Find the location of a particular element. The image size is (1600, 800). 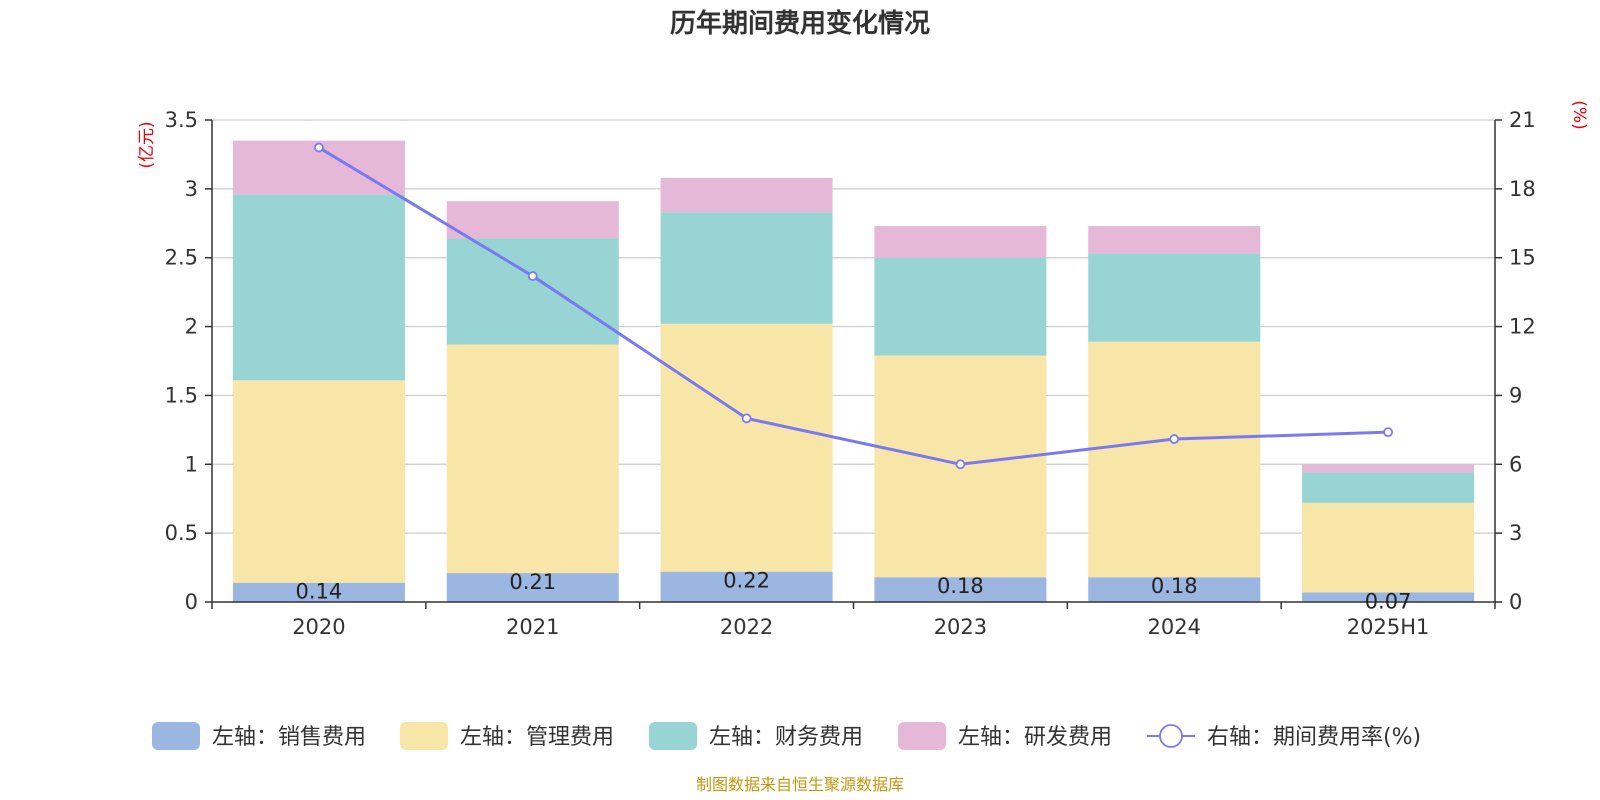

x-tick-label: 2022 is located at coordinates (746, 627).